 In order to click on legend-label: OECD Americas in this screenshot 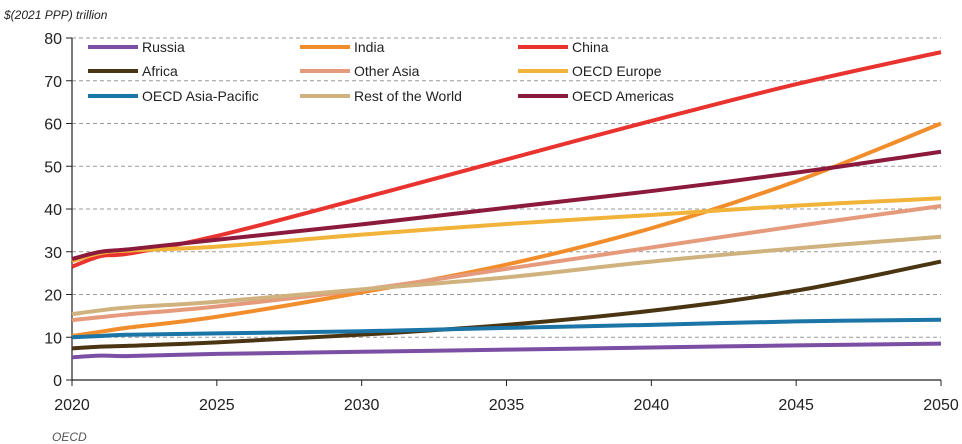, I will do `click(623, 96)`.